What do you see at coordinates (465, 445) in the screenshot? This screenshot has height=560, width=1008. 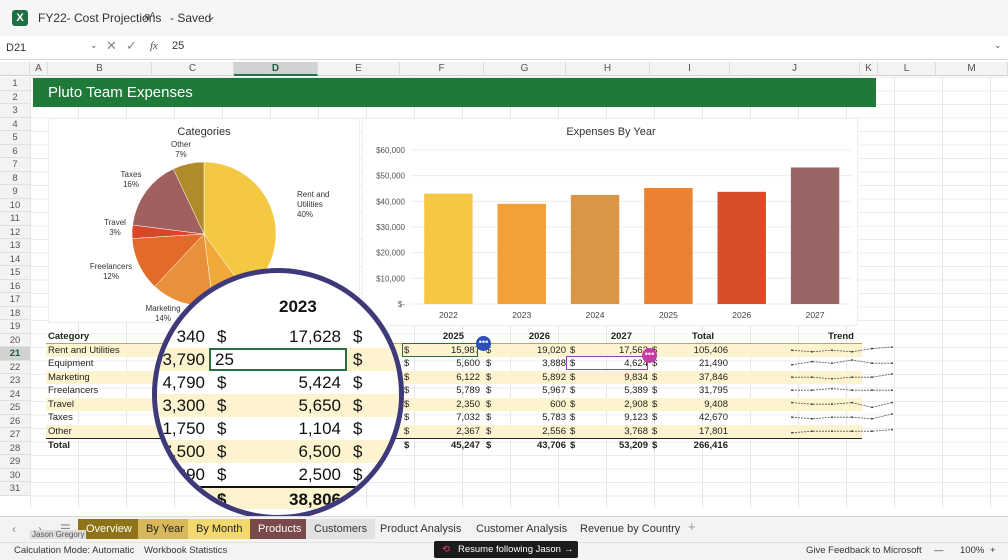 I see `total-2025: 45,247` at bounding box center [465, 445].